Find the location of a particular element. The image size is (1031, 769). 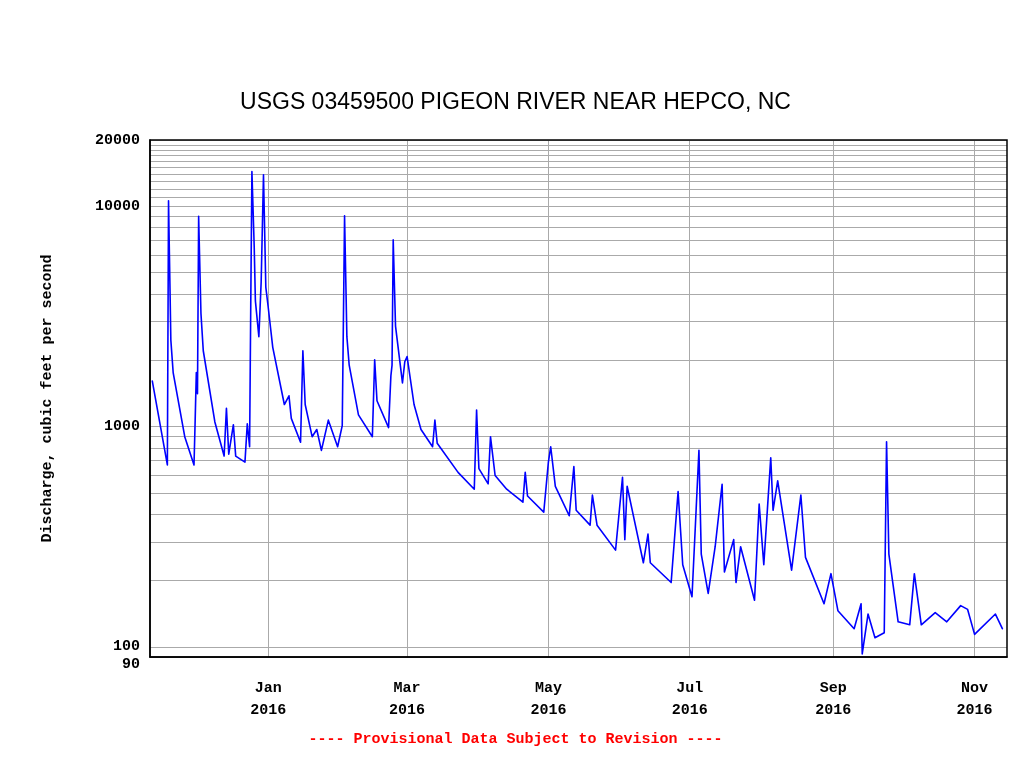

y-tick-label: 90 is located at coordinates (130, 664).